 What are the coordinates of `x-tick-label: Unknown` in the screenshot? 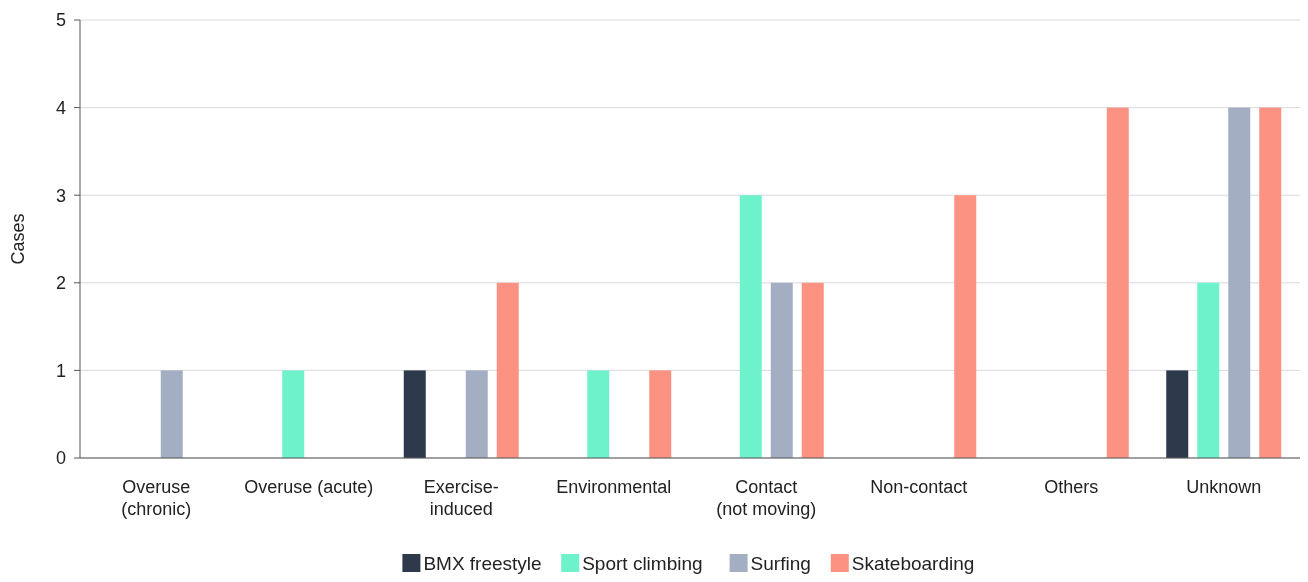 It's located at (1224, 487).